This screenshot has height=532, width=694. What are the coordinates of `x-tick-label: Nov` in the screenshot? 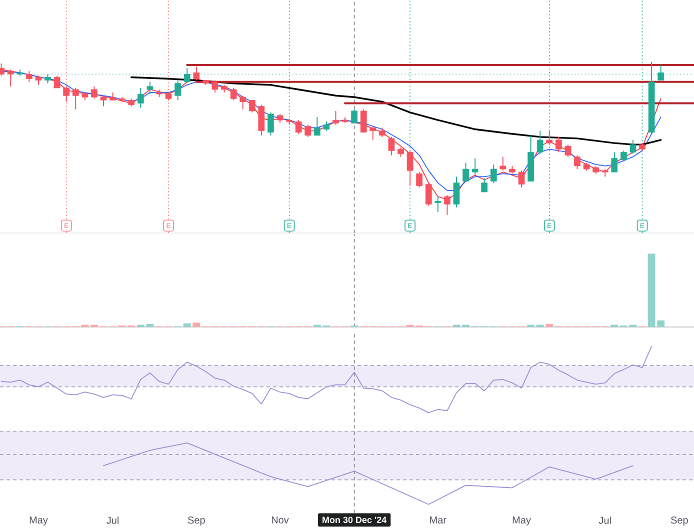 It's located at (280, 520).